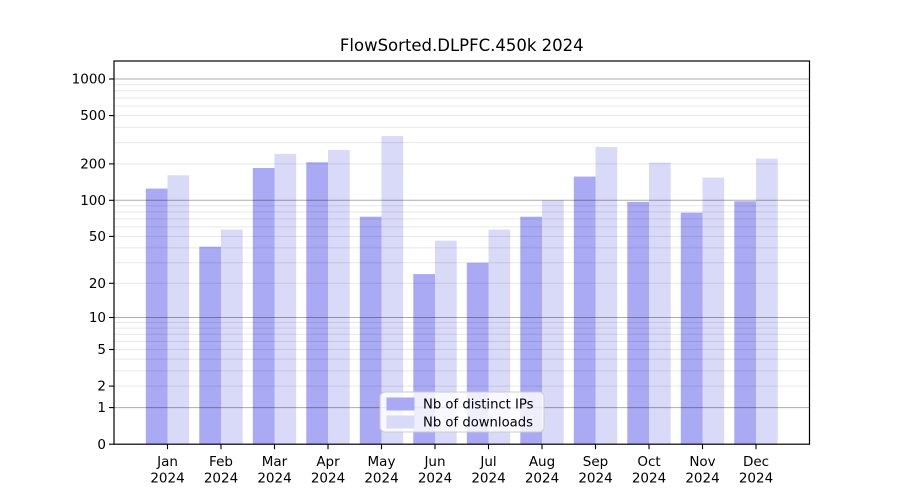  Describe the element at coordinates (400, 404) in the screenshot. I see `legend-swatch-distinct-ips-icon` at that location.